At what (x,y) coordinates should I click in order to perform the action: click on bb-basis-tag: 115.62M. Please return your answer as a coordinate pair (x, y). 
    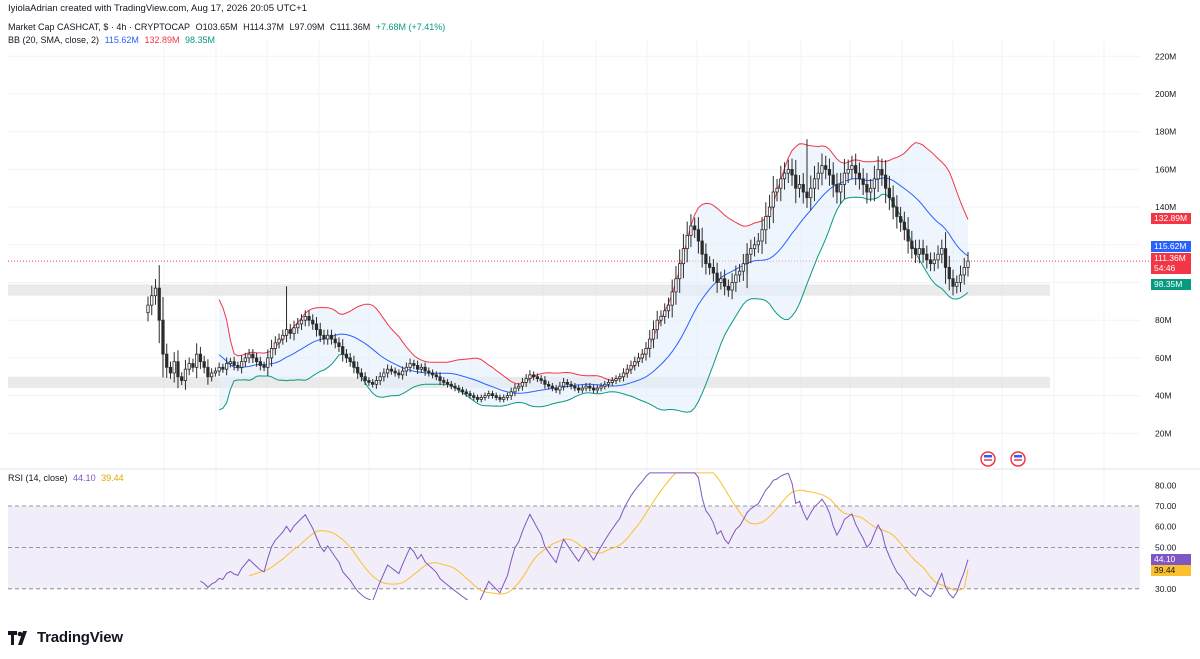
    Looking at the image, I should click on (1171, 246).